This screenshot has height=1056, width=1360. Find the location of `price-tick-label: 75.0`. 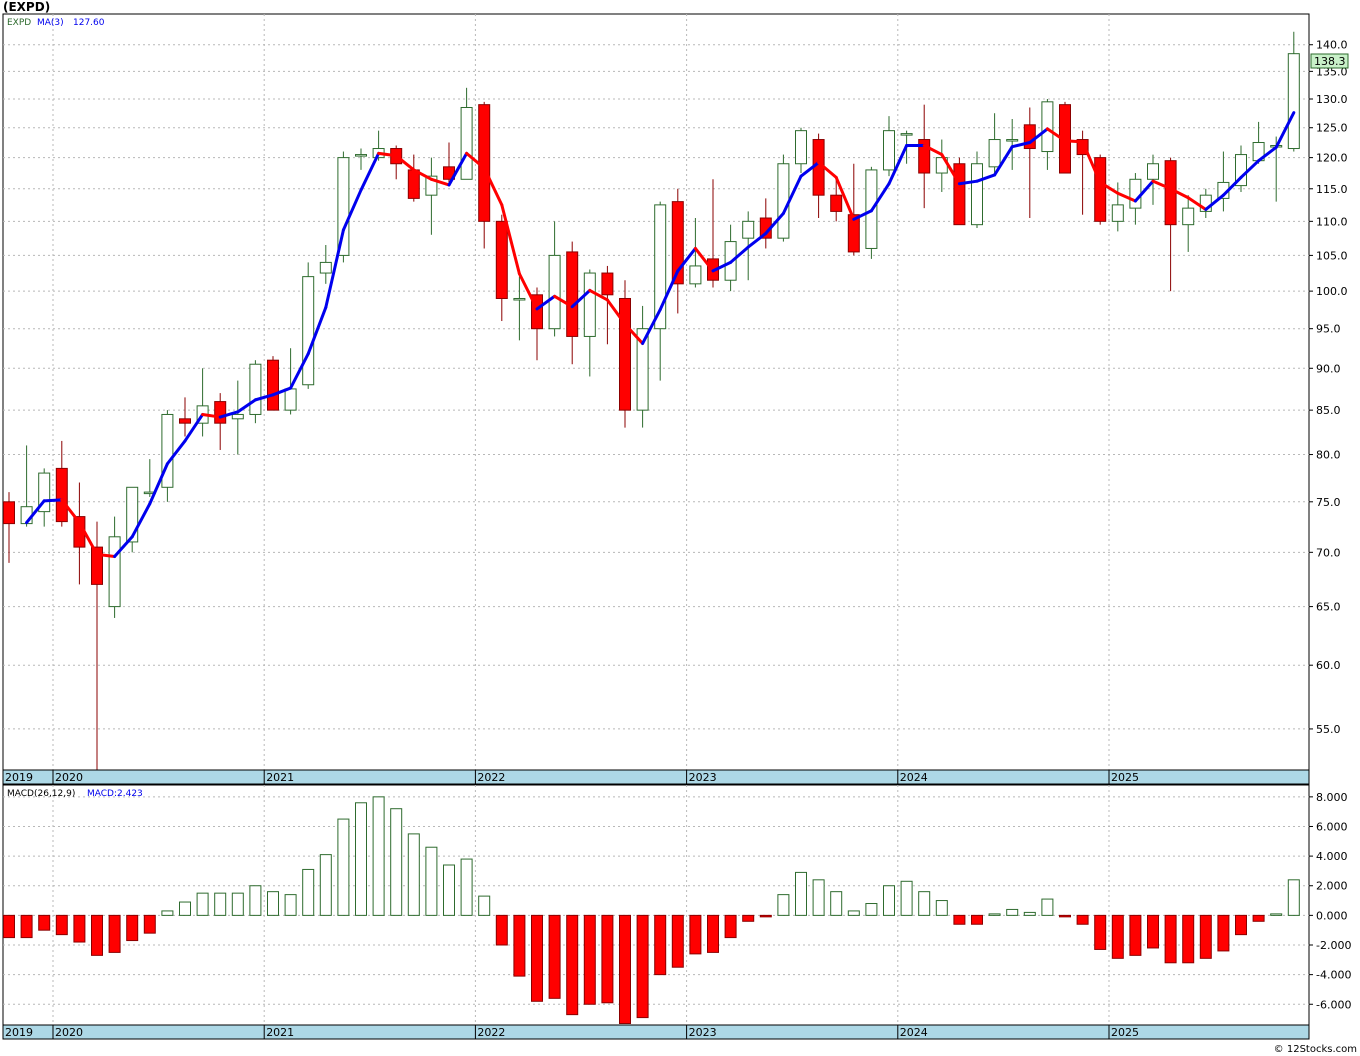

price-tick-label: 75.0 is located at coordinates (1328, 502).